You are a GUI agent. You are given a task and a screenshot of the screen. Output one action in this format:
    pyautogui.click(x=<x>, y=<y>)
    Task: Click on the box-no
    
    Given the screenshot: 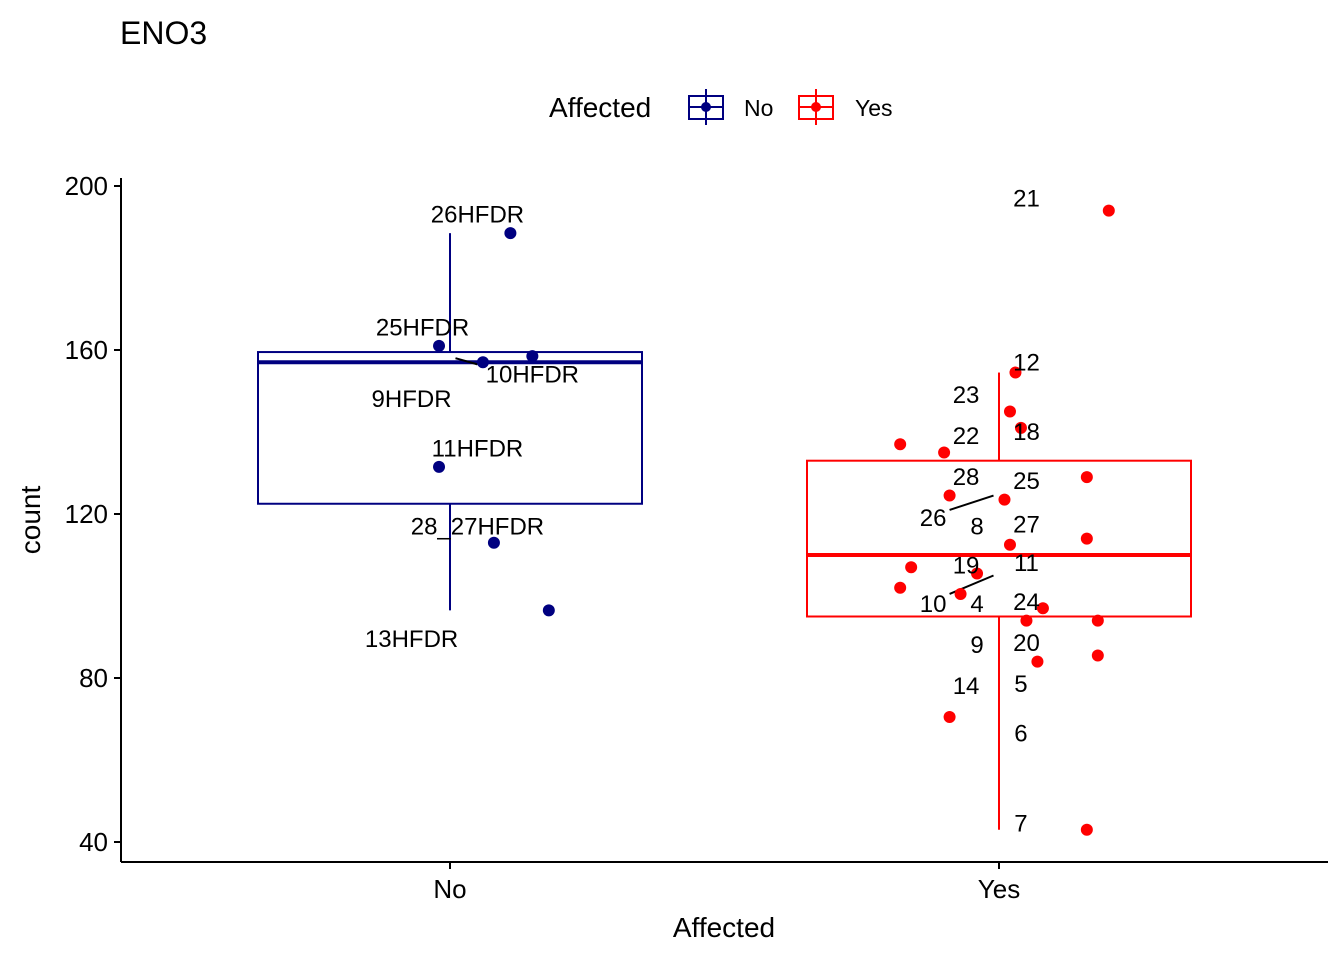 What is the action you would take?
    pyautogui.click(x=450, y=422)
    